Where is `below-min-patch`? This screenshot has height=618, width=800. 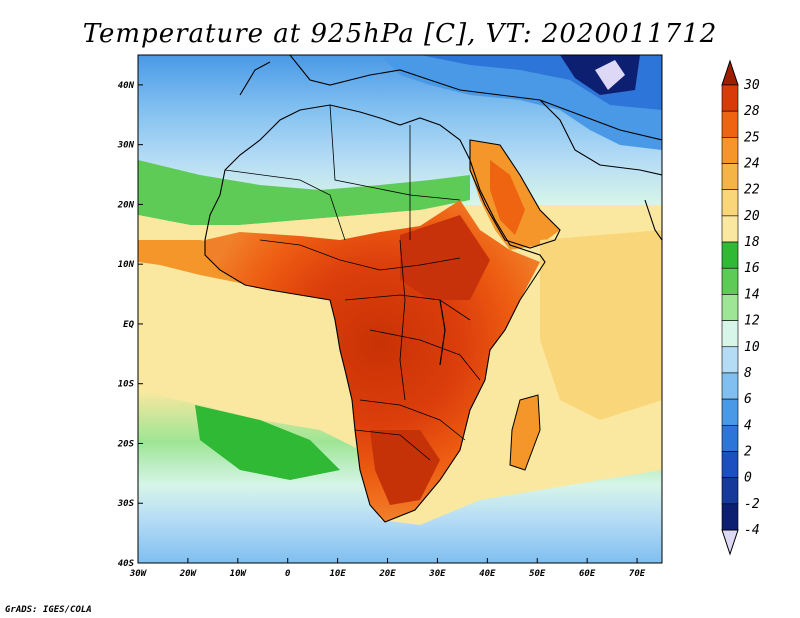 below-min-patch is located at coordinates (610, 75).